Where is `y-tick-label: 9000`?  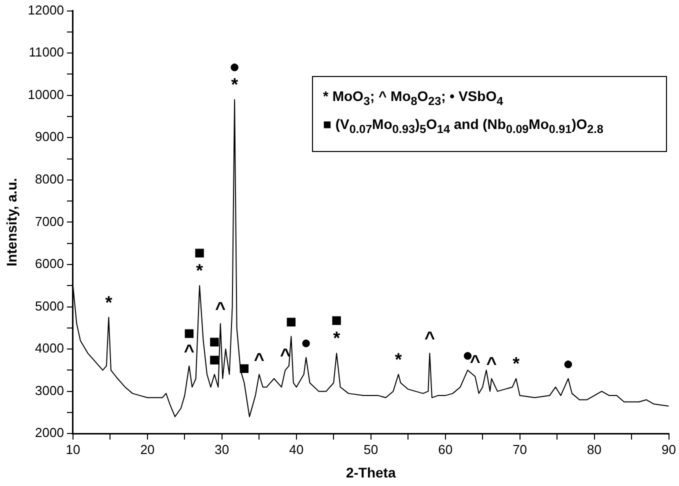 y-tick-label: 9000 is located at coordinates (49, 136).